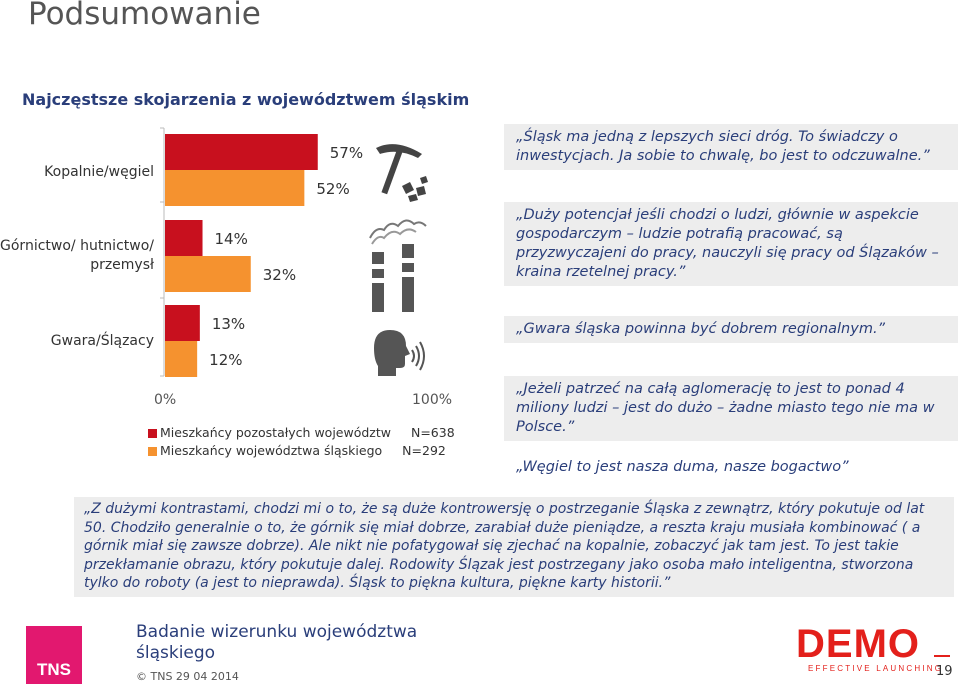 Image resolution: width=960 pixels, height=684 pixels. Describe the element at coordinates (102, 341) in the screenshot. I see `category-label-gwara: Gwara/Ślązacy` at that location.